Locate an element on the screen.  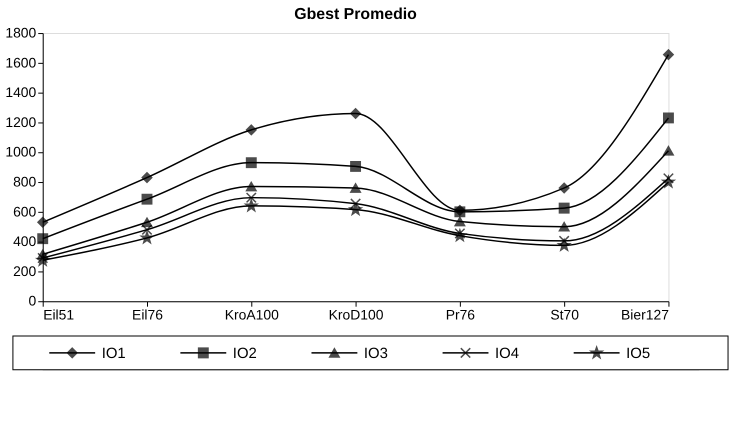
x-tick-label: KroD100 is located at coordinates (356, 314).